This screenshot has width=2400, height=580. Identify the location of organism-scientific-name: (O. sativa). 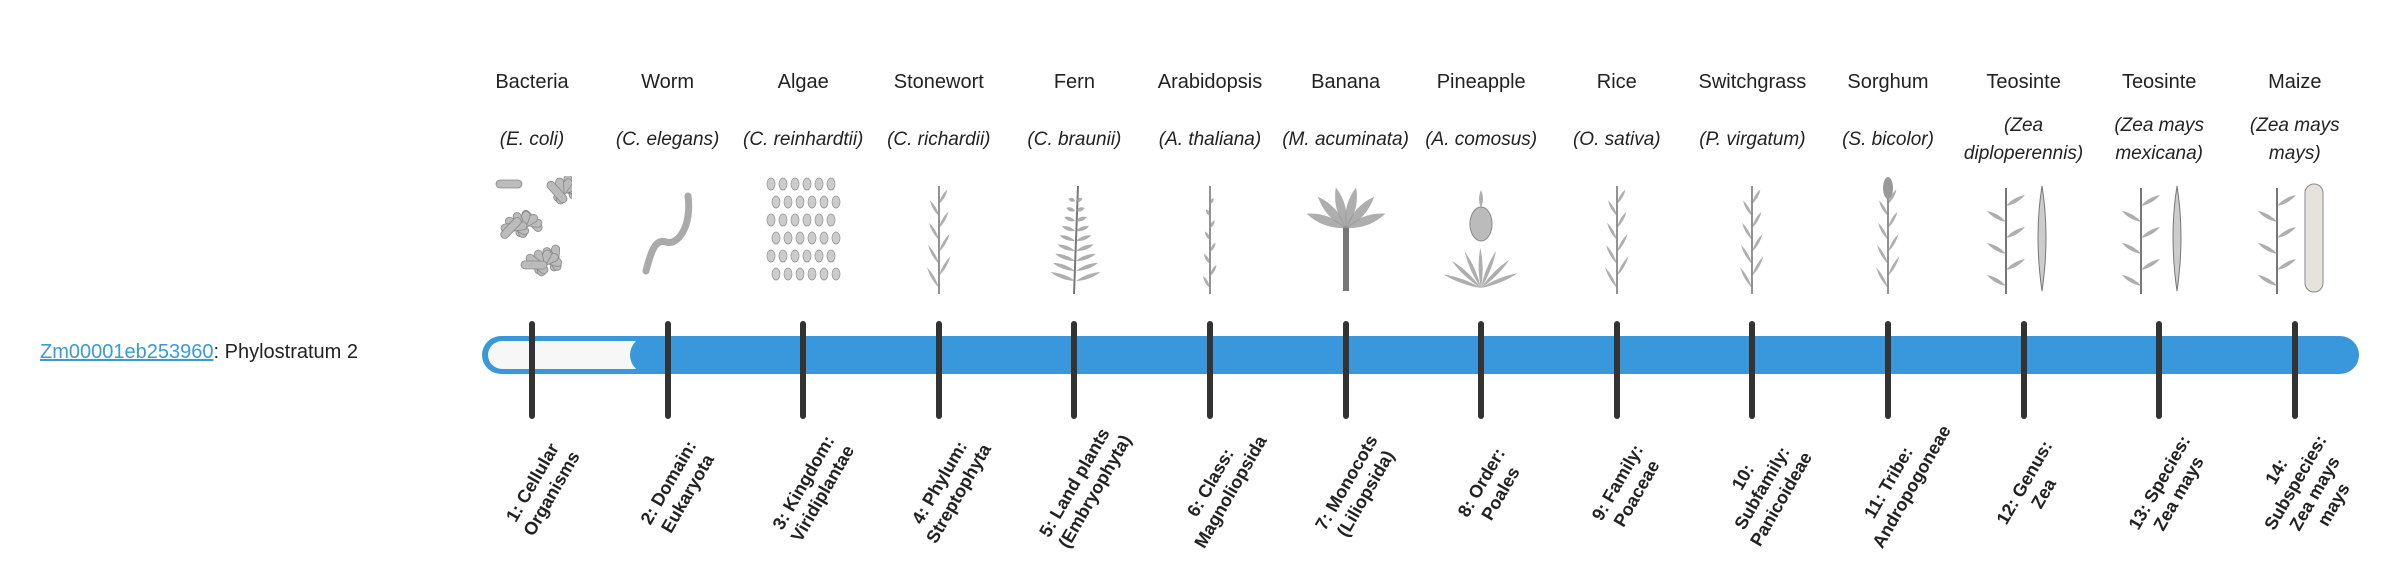
(1616, 139).